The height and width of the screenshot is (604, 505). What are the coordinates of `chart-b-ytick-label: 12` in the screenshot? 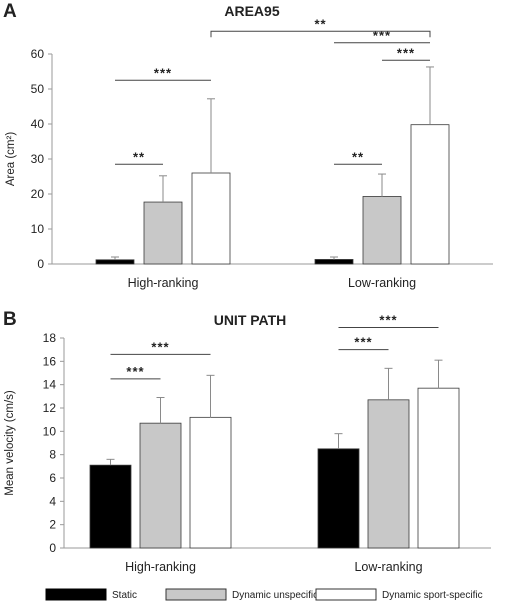 It's located at (50, 408).